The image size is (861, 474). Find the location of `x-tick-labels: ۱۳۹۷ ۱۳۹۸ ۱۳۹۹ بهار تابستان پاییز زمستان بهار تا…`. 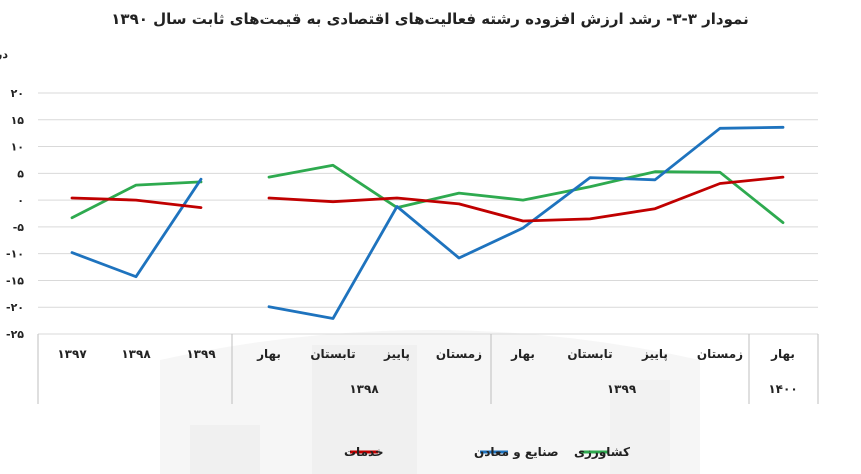

x-tick-labels: ۱۳۹۷ ۱۳۹۸ ۱۳۹۹ بهار تابستان پاییز زمستان بهار تا… is located at coordinates (426, 354).